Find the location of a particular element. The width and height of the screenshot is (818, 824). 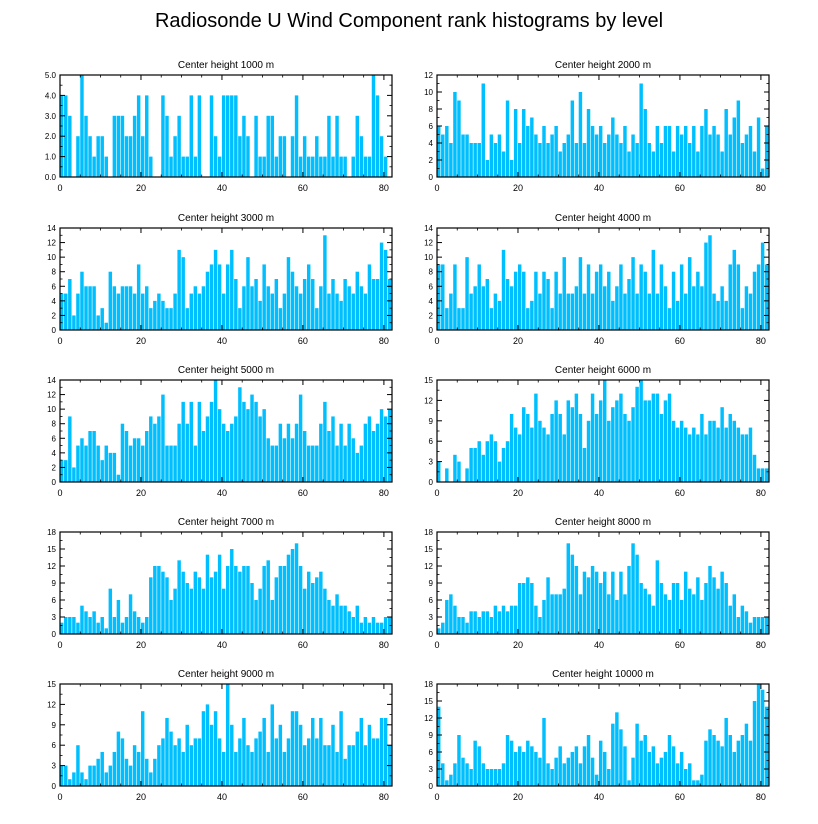

y-tick-label: 5.0 is located at coordinates (51, 75).